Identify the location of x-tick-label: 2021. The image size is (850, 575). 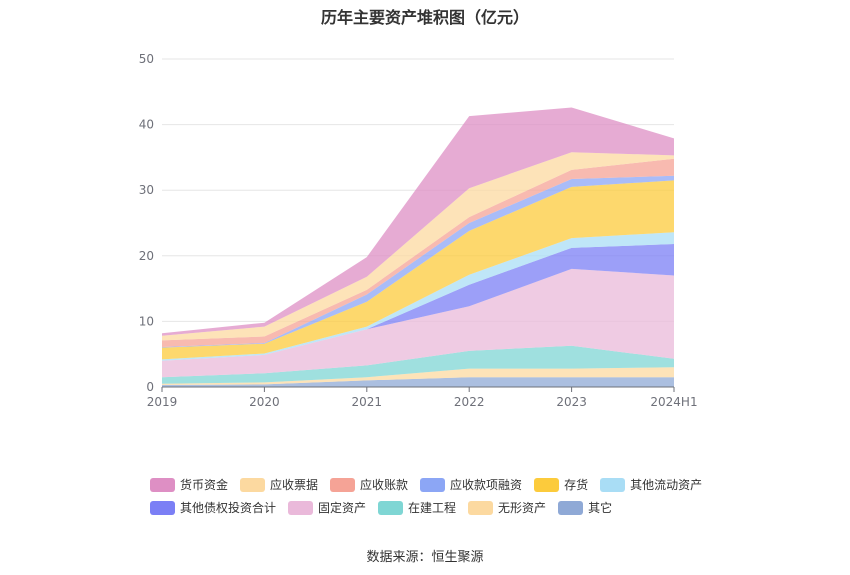
(367, 402).